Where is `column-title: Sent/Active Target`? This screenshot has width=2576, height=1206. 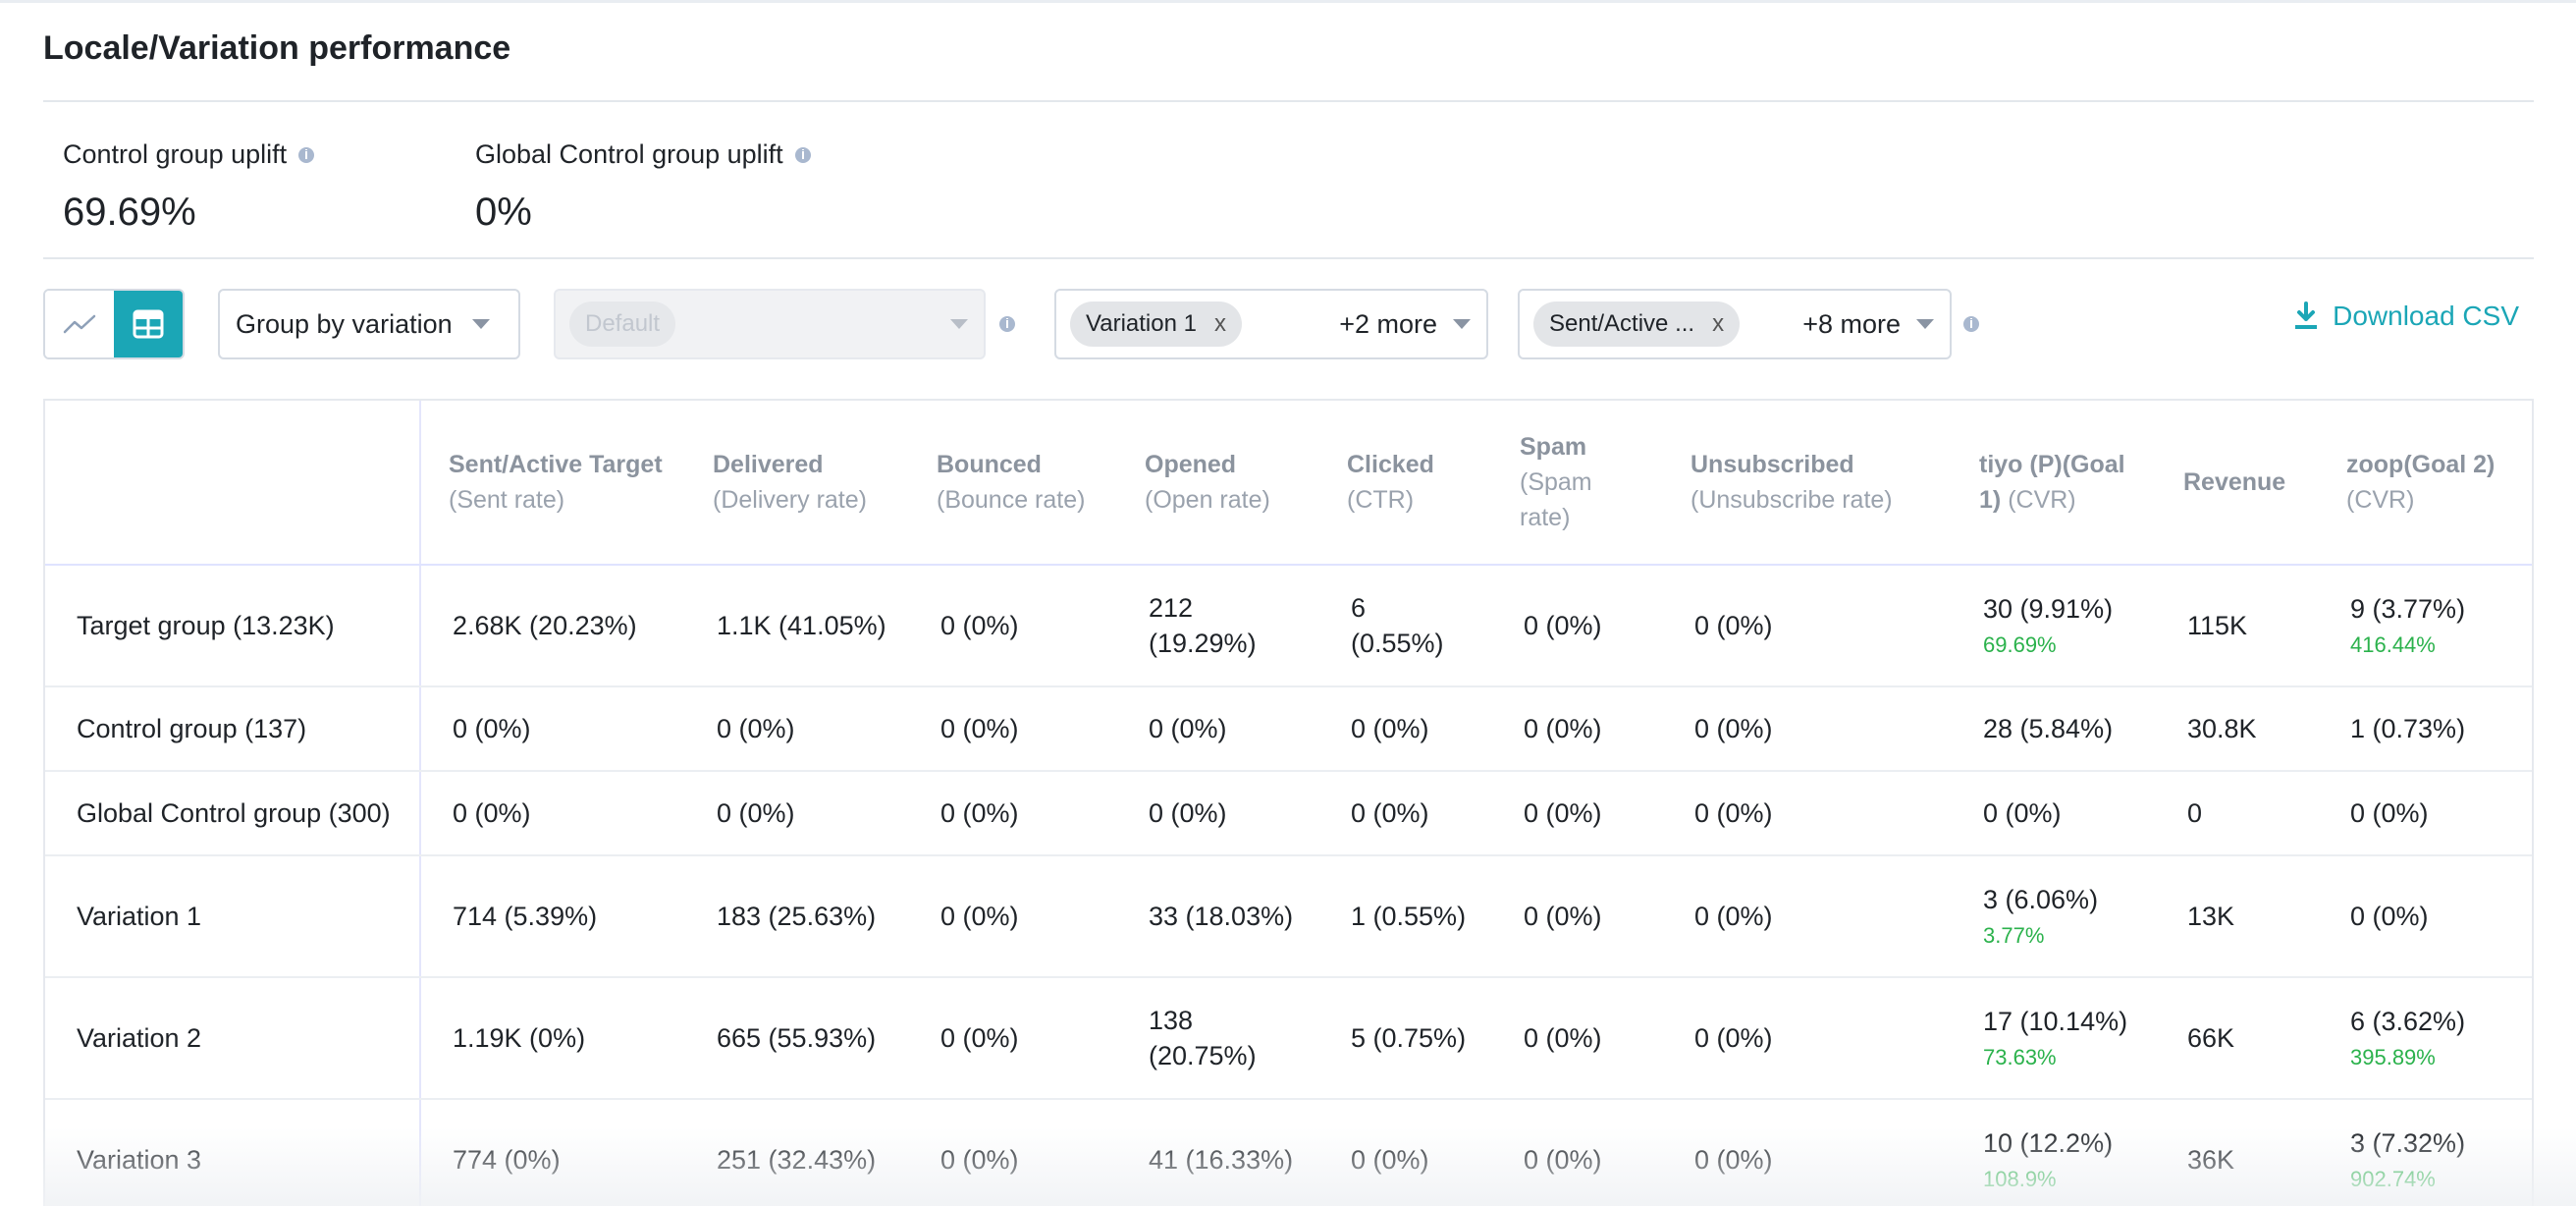 column-title: Sent/Active Target is located at coordinates (556, 465).